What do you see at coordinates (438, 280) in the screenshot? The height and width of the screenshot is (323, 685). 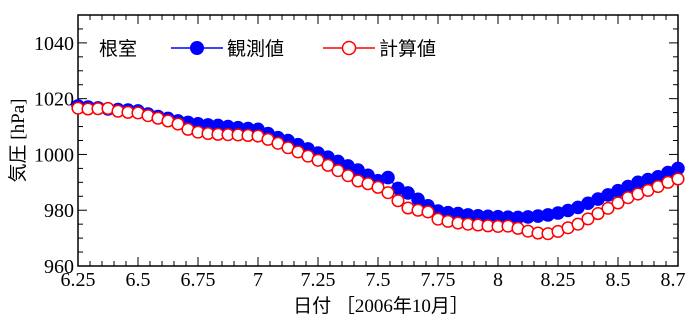 I see `x-tick-label: 7.75` at bounding box center [438, 280].